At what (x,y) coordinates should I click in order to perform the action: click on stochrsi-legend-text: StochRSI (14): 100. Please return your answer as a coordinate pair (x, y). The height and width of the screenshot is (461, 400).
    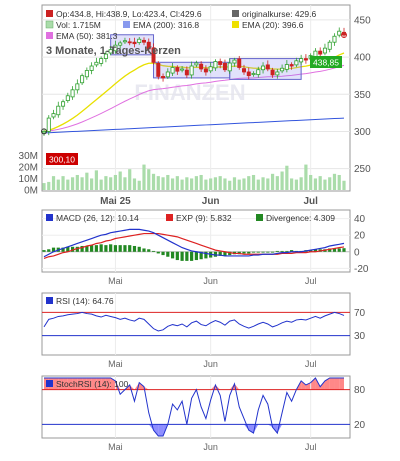
    Looking at the image, I should click on (92, 384).